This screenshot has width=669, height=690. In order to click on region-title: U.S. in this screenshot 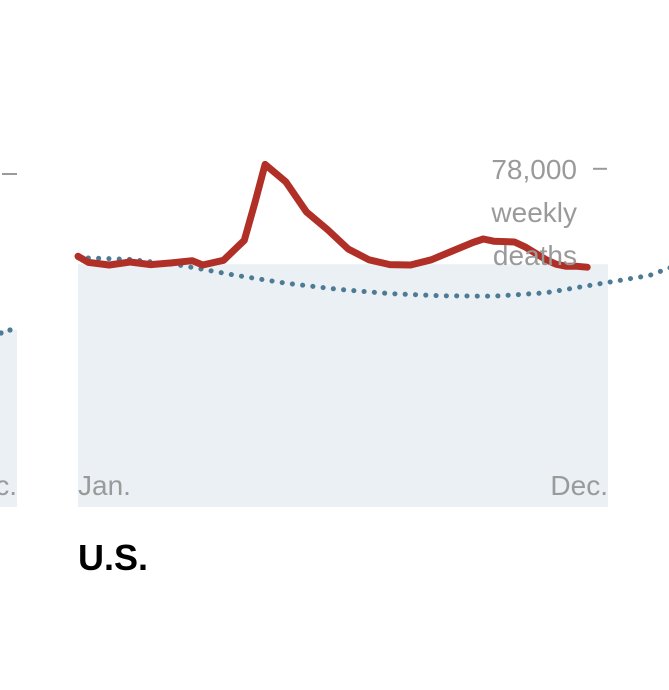, I will do `click(113, 557)`.